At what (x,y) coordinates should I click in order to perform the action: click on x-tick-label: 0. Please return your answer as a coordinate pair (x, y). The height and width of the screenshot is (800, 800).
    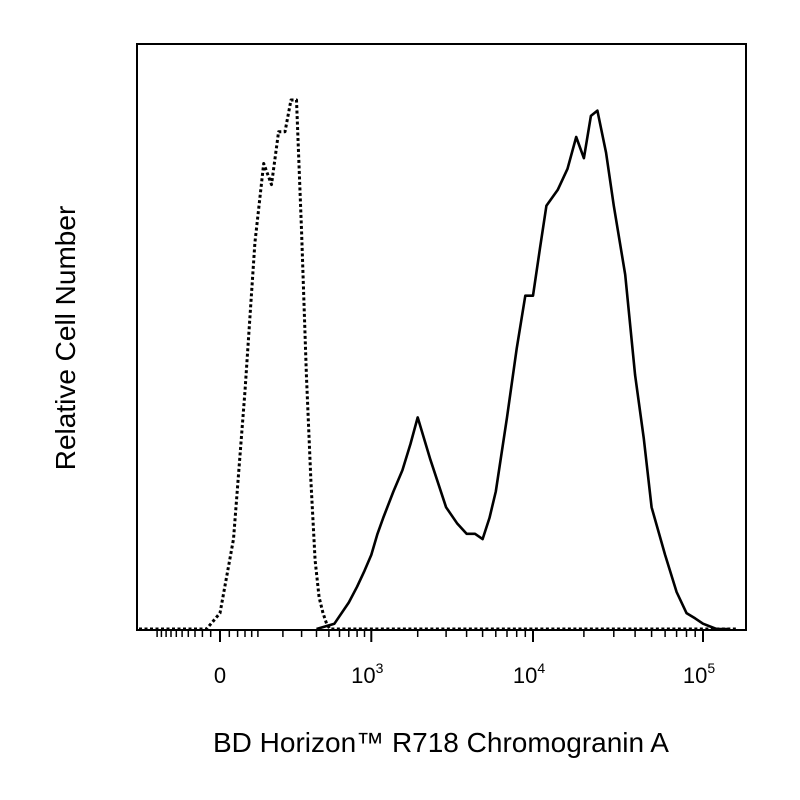
    Looking at the image, I should click on (220, 675).